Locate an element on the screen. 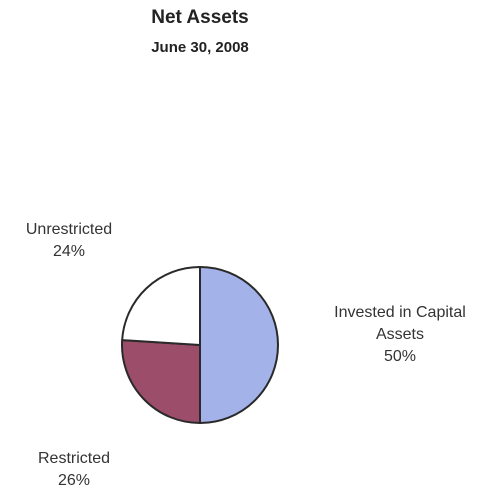  pie-slice-invested is located at coordinates (239, 345).